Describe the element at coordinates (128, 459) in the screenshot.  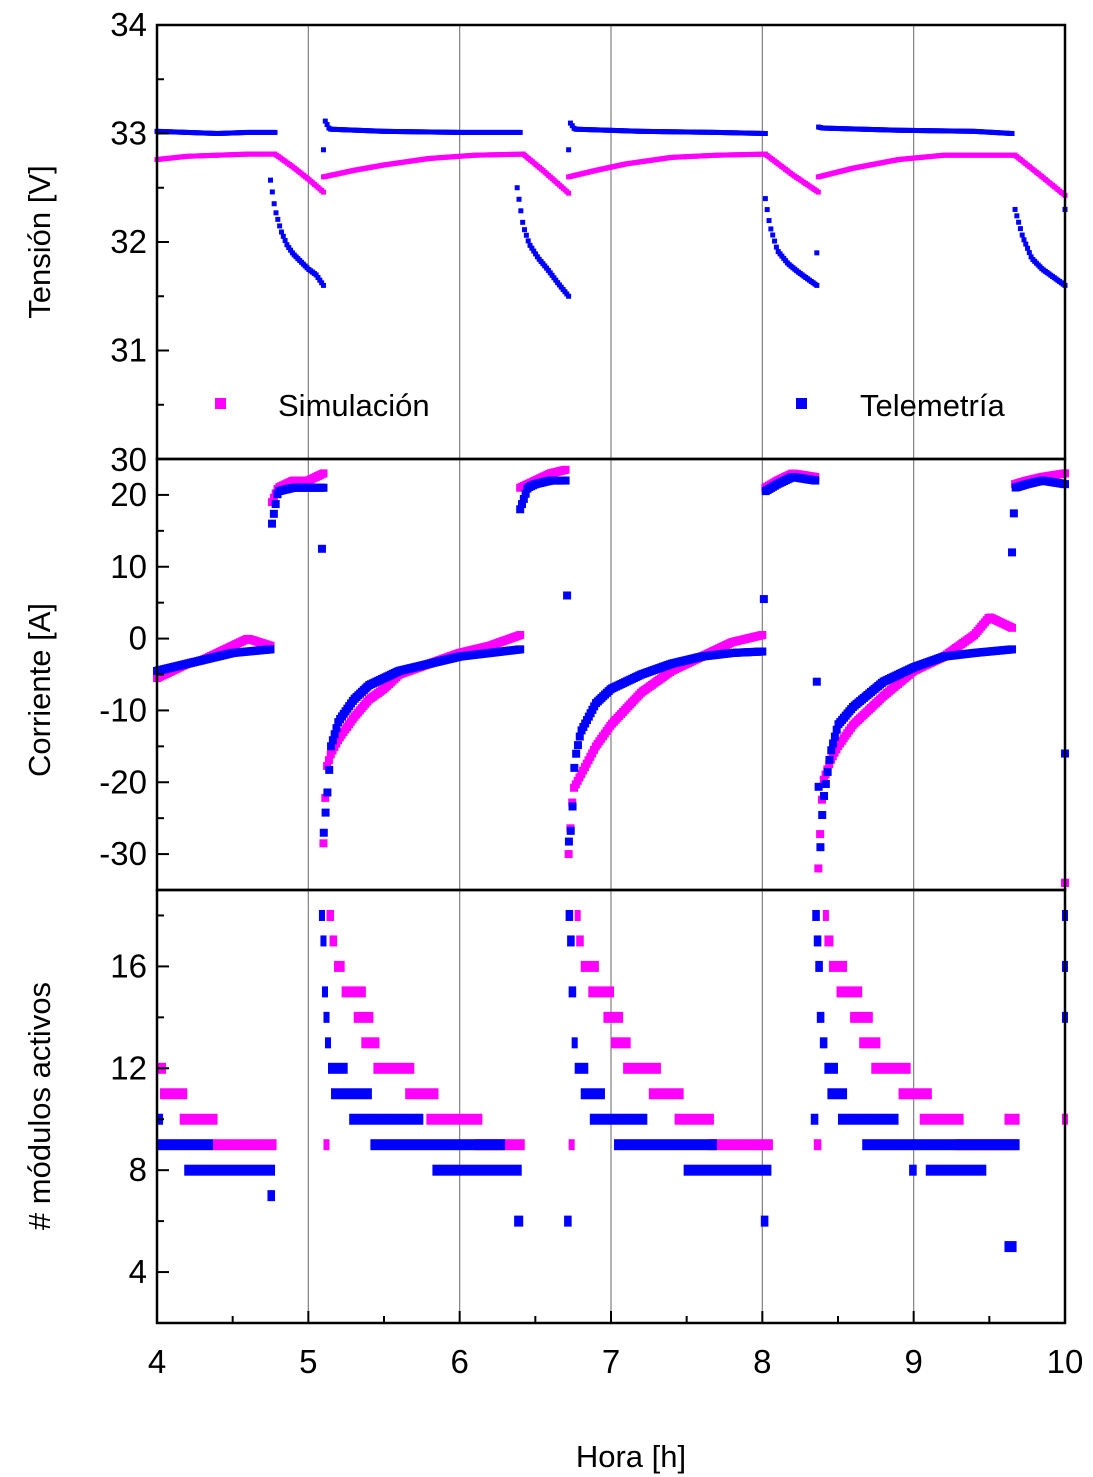
I see `voltage-y-tick-label: 30` at that location.